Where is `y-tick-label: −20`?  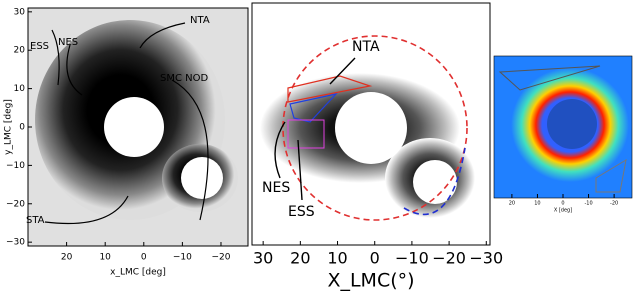
y-tick-label: −20 is located at coordinates (15, 204).